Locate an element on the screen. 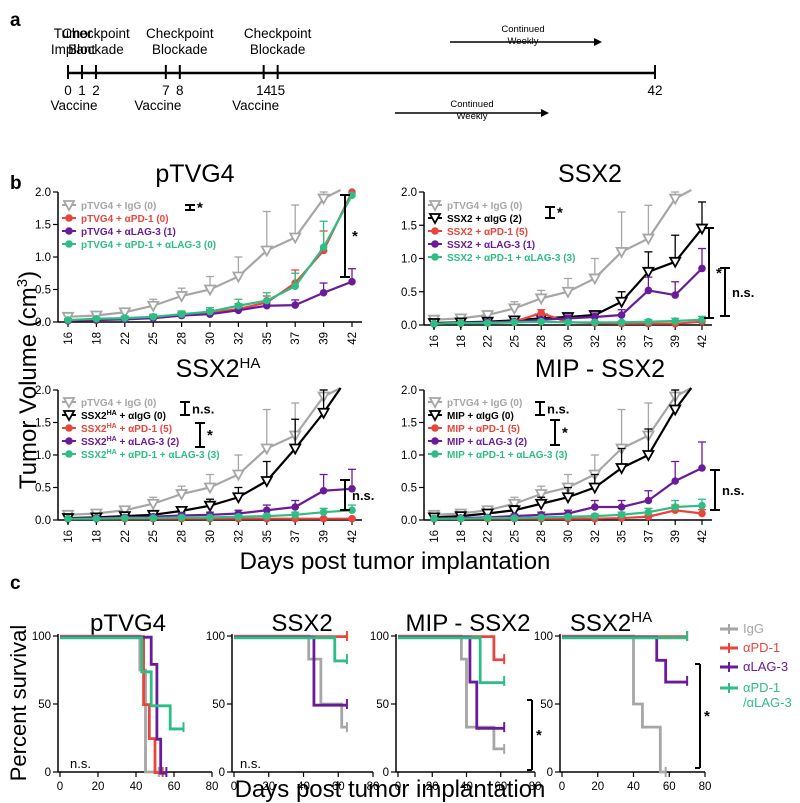 The width and height of the screenshot is (800, 803). continued-weekly-bottom-line: Weekly is located at coordinates (472, 116).